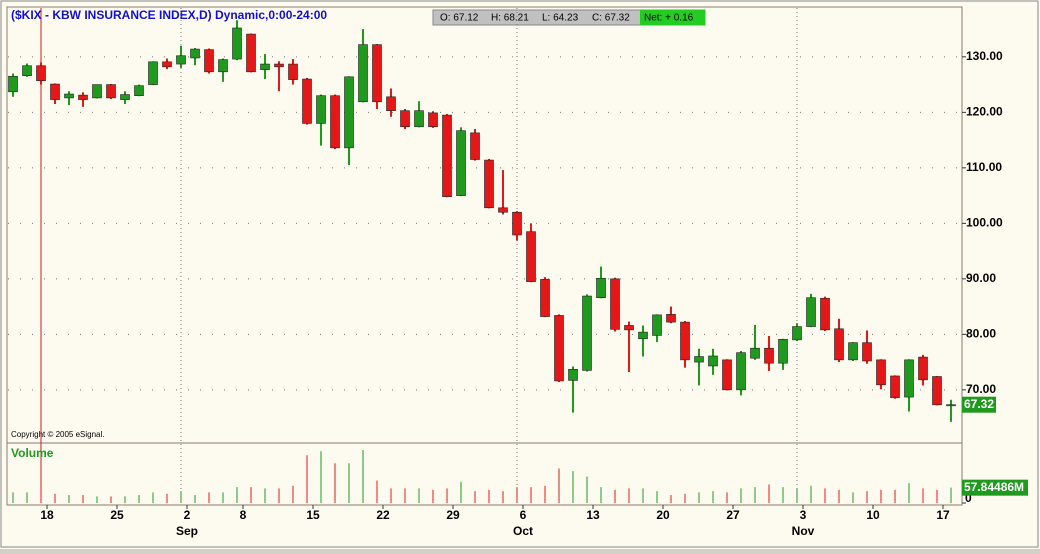 The width and height of the screenshot is (1040, 554). What do you see at coordinates (484, 474) in the screenshot?
I see `volume-pane` at bounding box center [484, 474].